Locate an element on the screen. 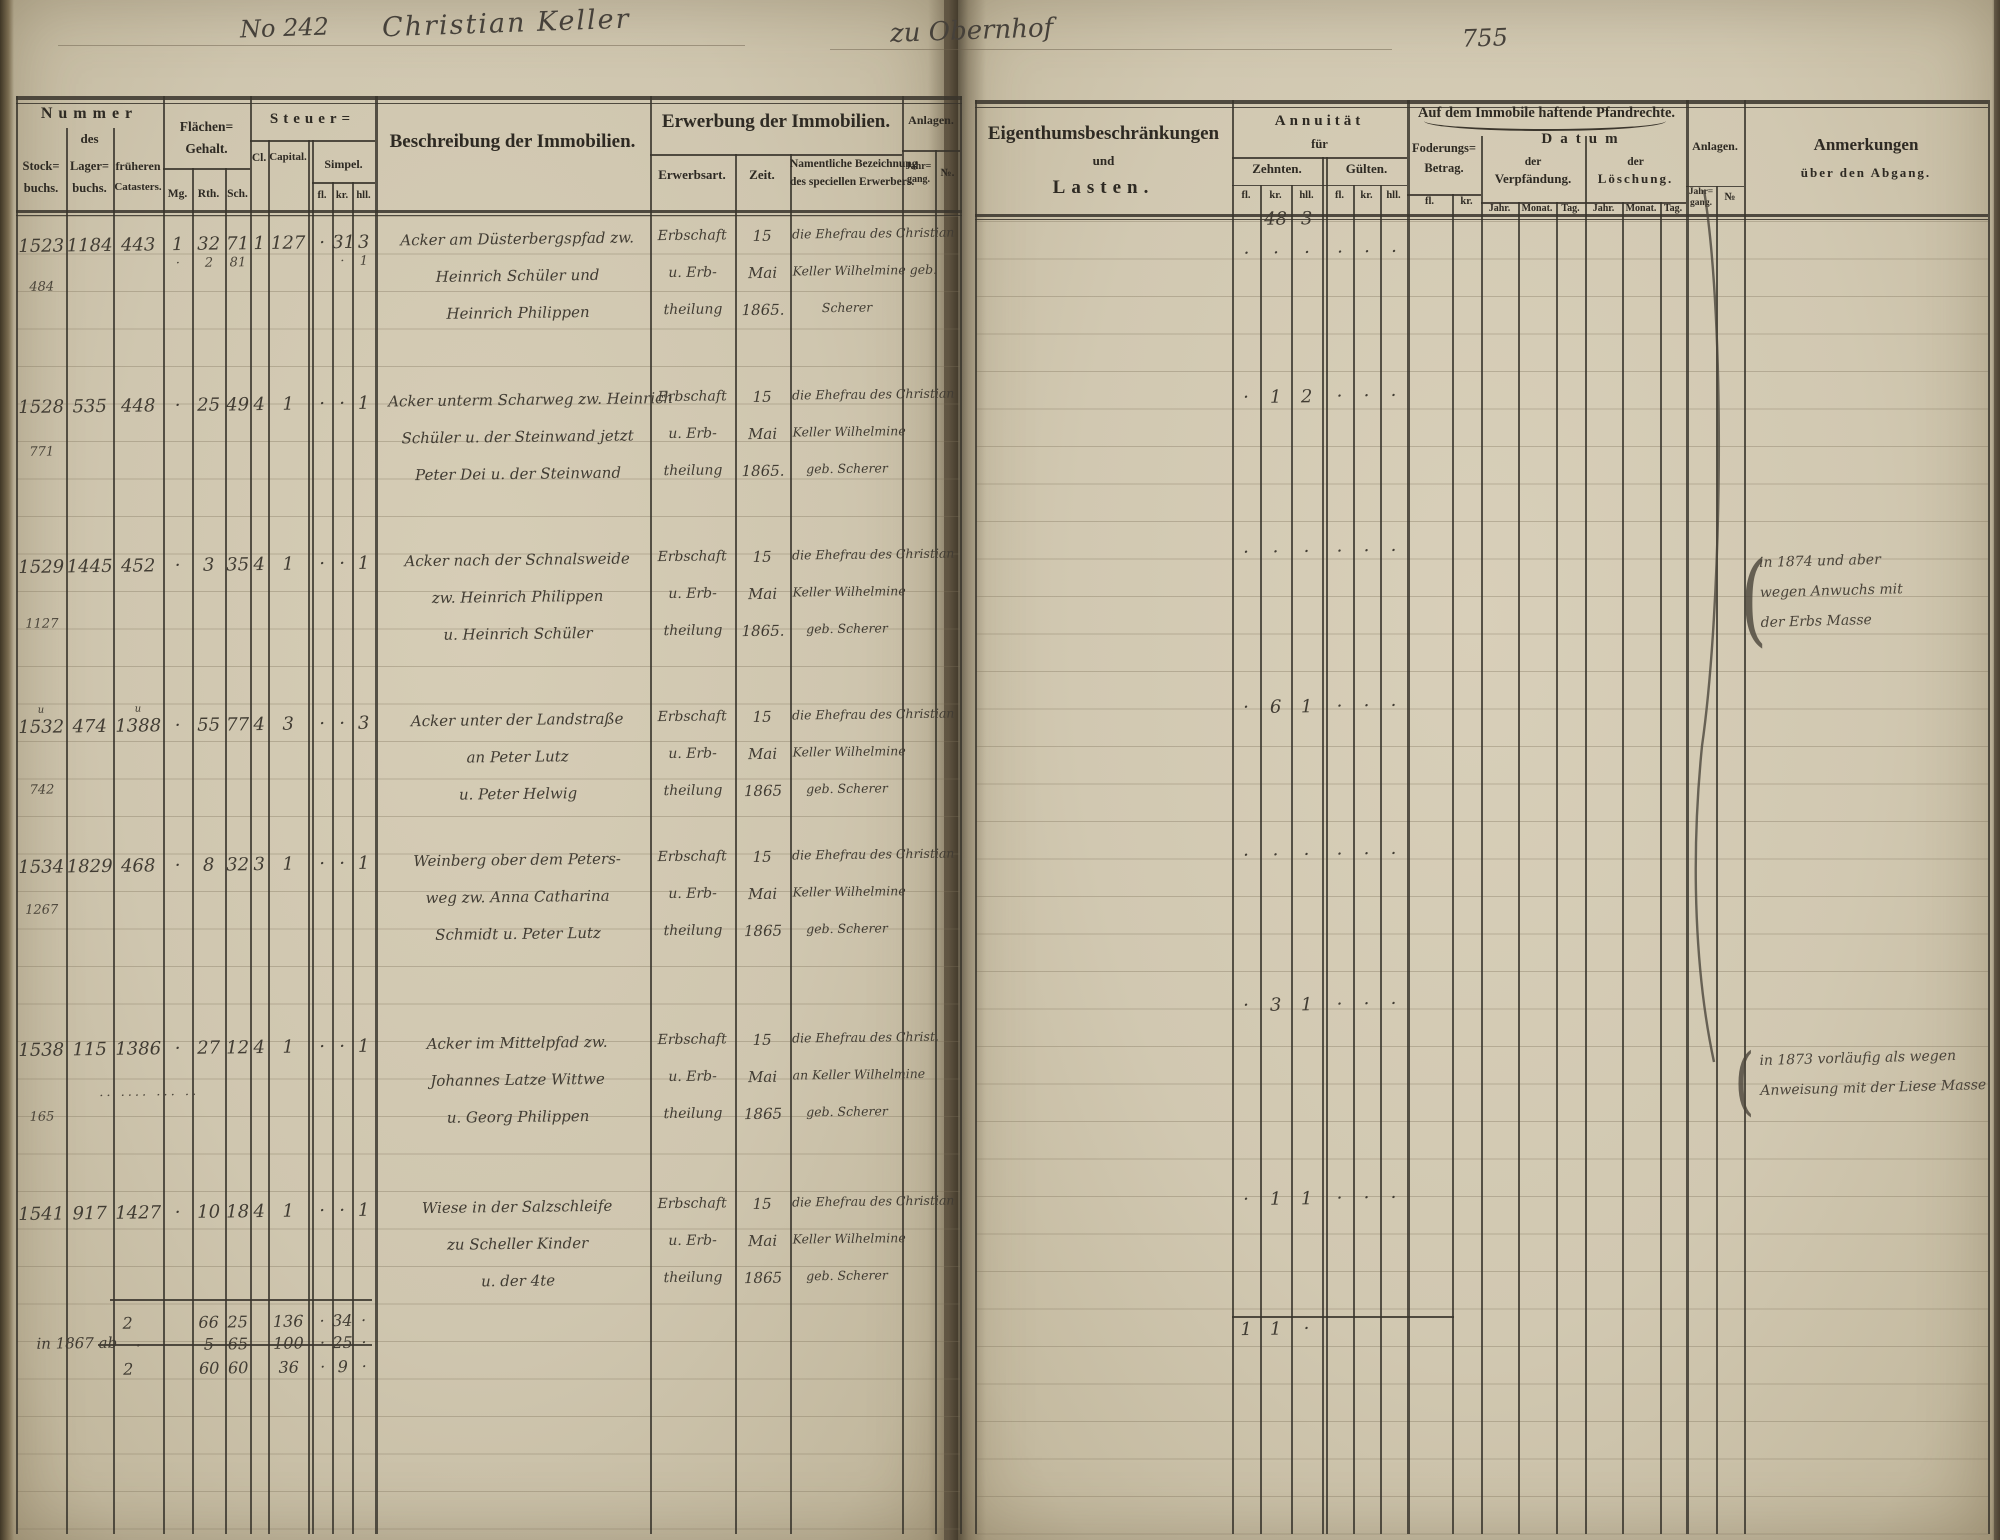  col-header-jahrgang: Jahr= is located at coordinates (918, 166).